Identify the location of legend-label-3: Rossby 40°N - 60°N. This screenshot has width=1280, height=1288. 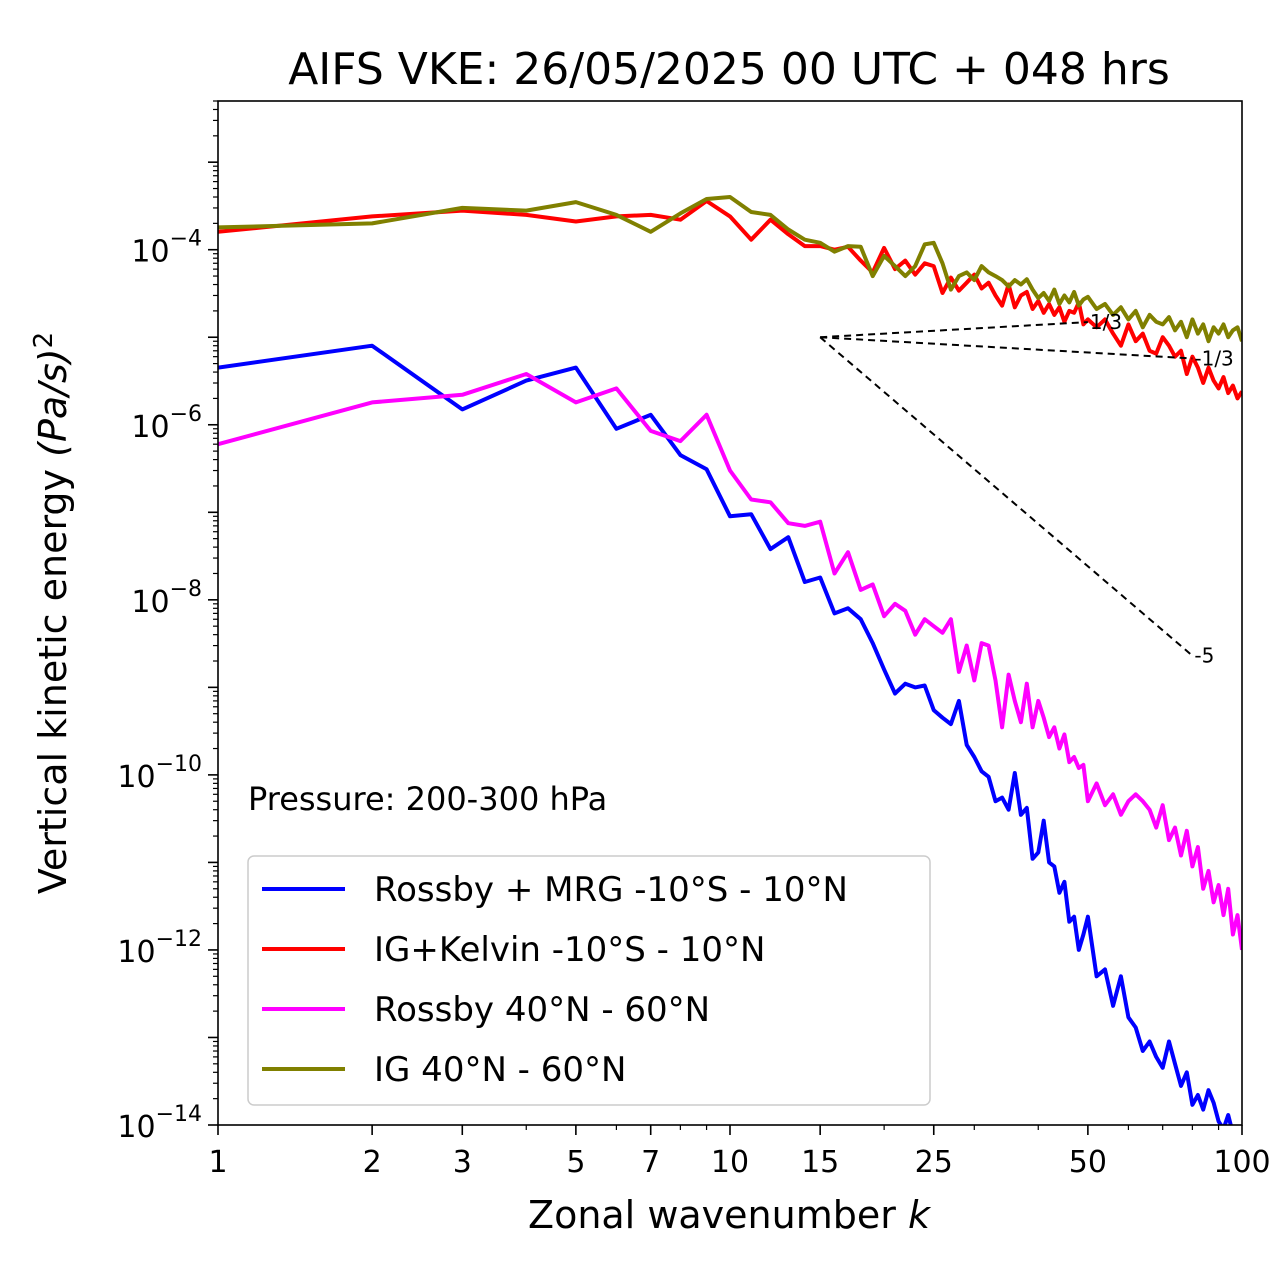
(542, 1010).